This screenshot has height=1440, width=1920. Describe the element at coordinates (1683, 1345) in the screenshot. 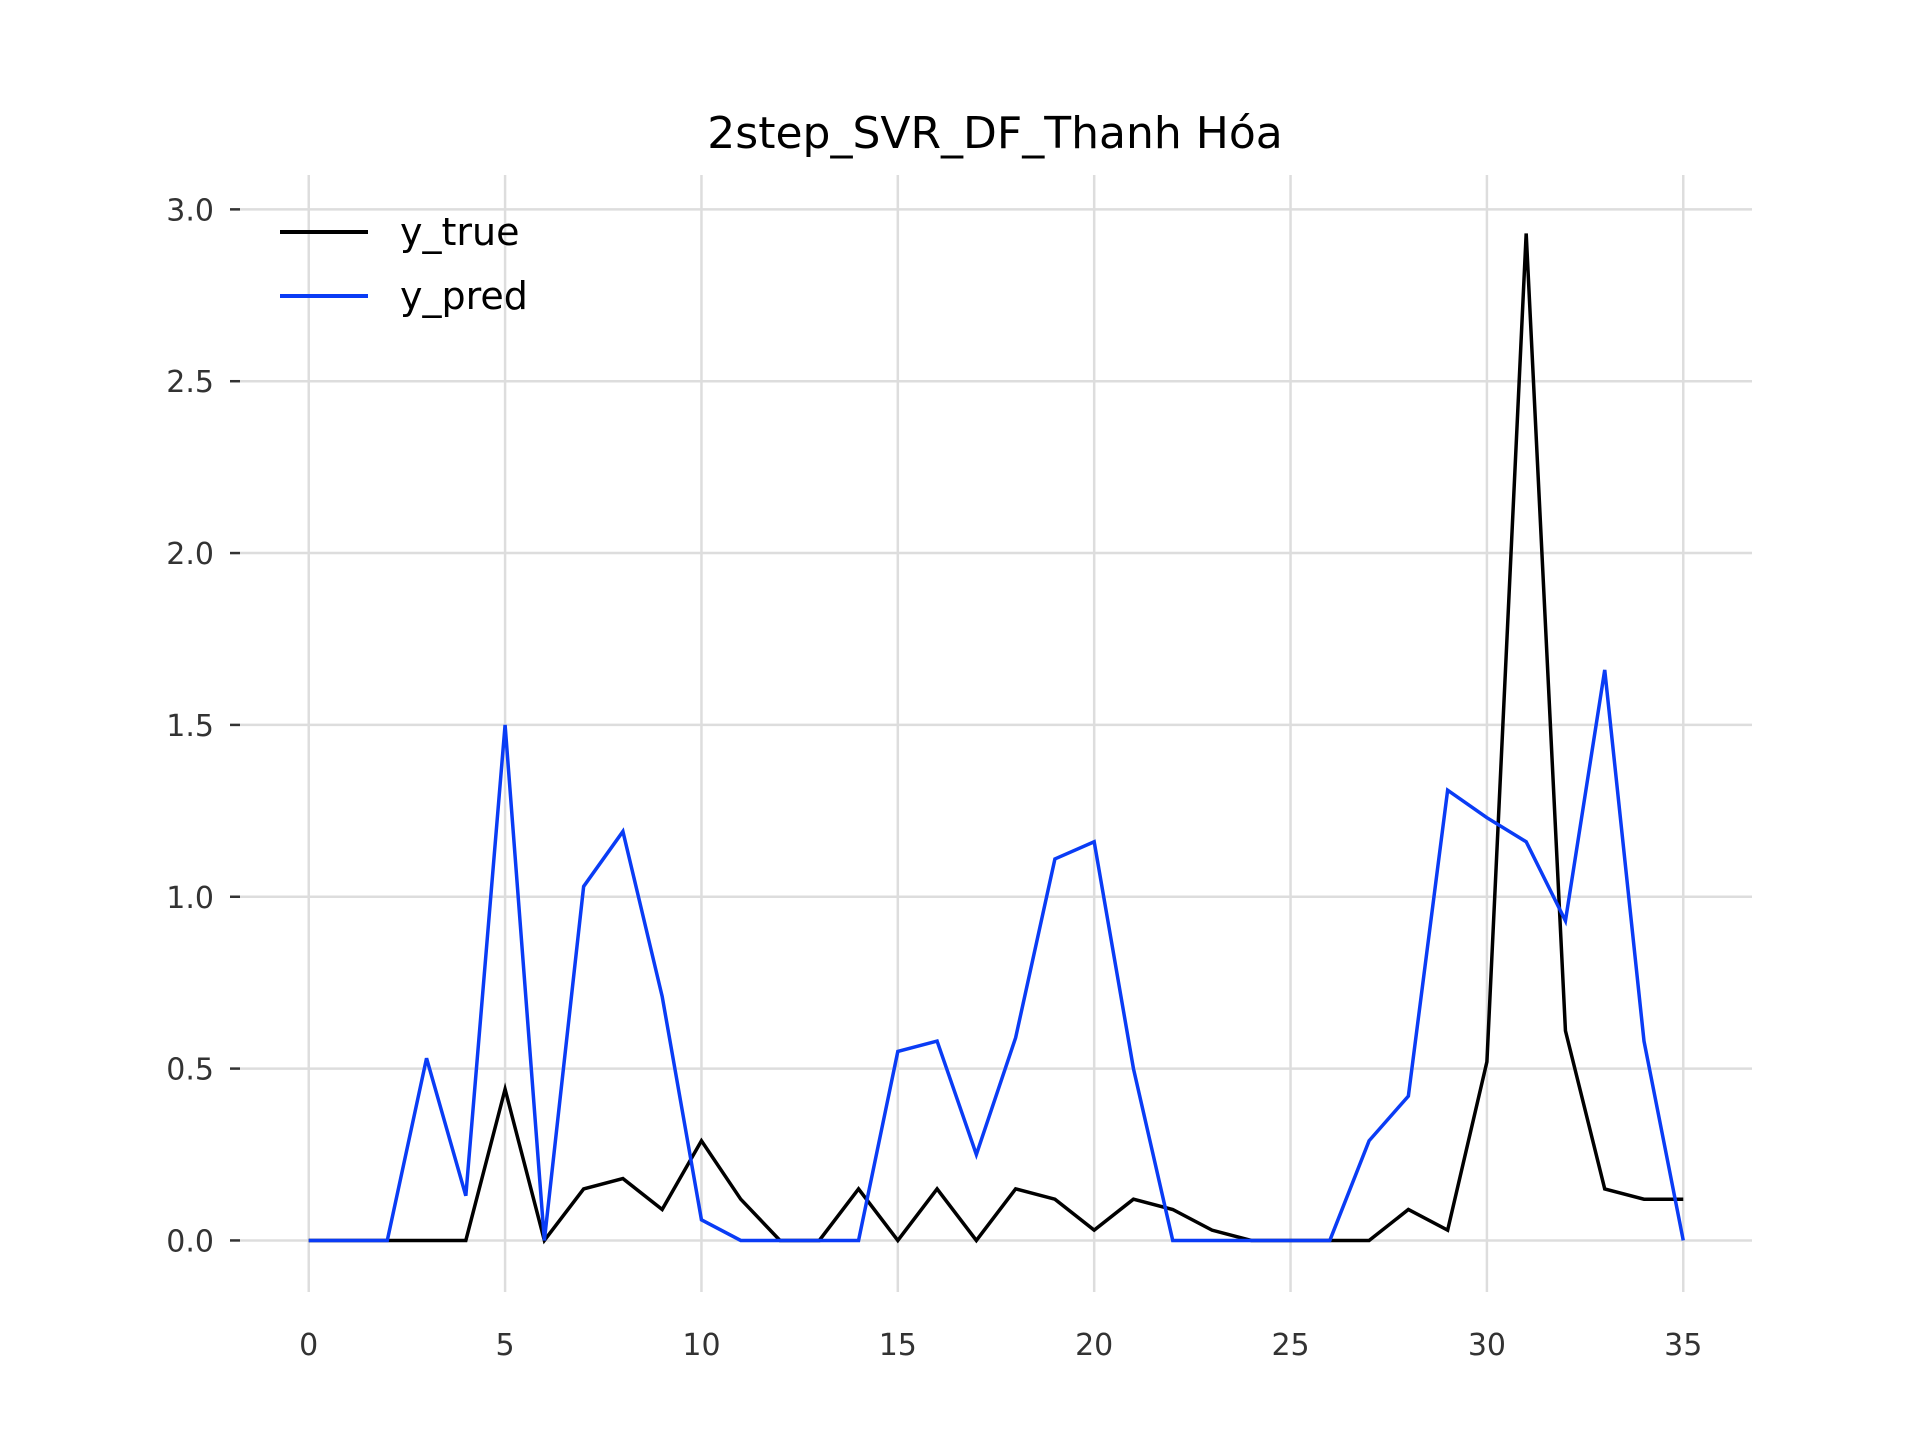

I see `x-tick-label: 35` at that location.